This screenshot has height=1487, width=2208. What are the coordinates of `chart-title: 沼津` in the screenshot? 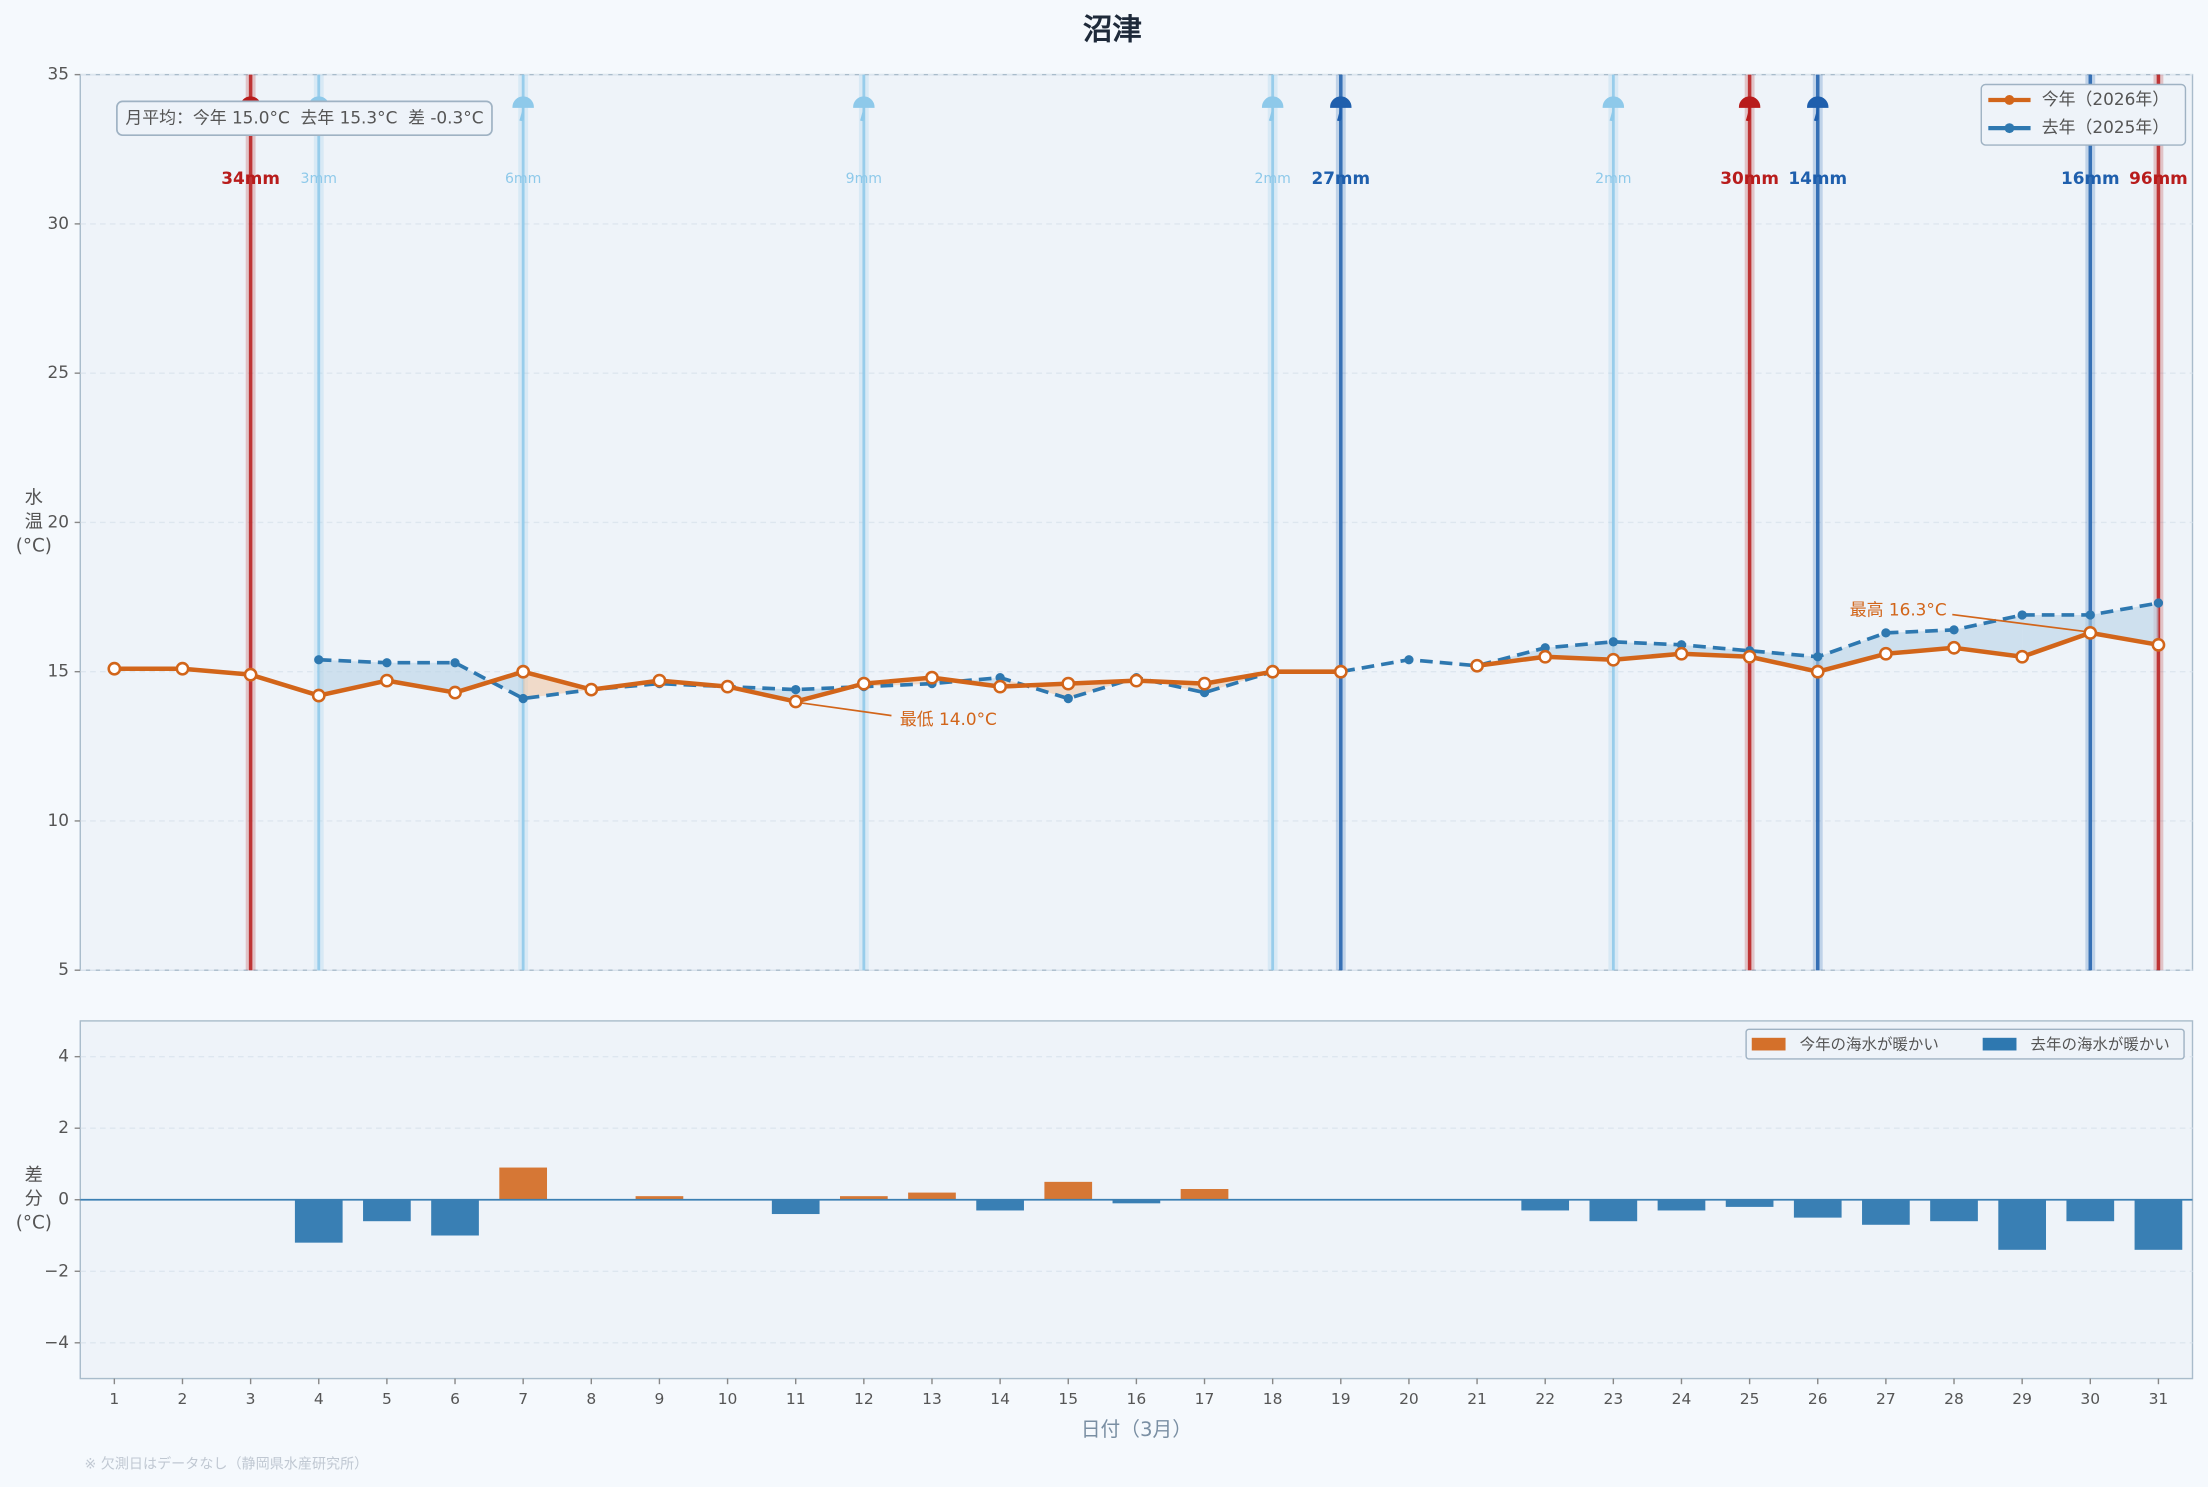 It's located at (1112, 29).